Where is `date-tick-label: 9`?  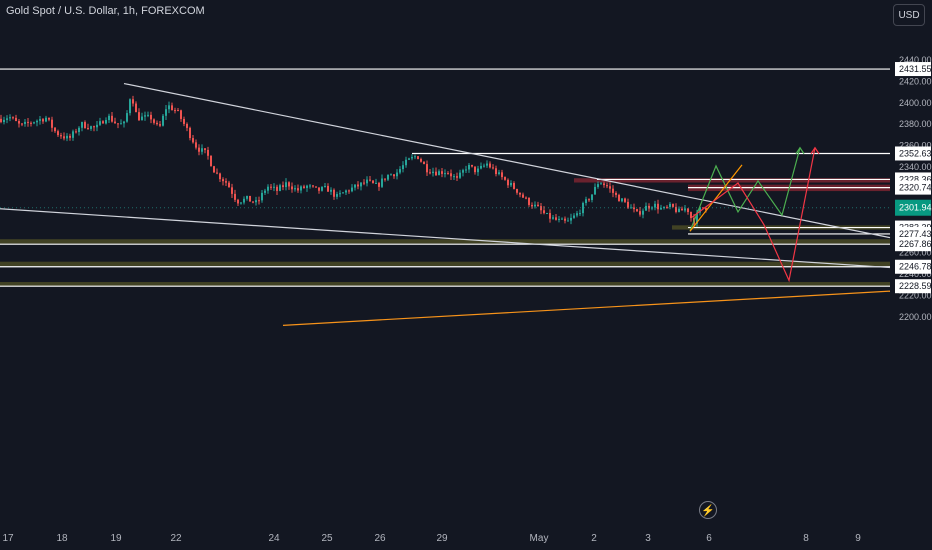 date-tick-label: 9 is located at coordinates (858, 538).